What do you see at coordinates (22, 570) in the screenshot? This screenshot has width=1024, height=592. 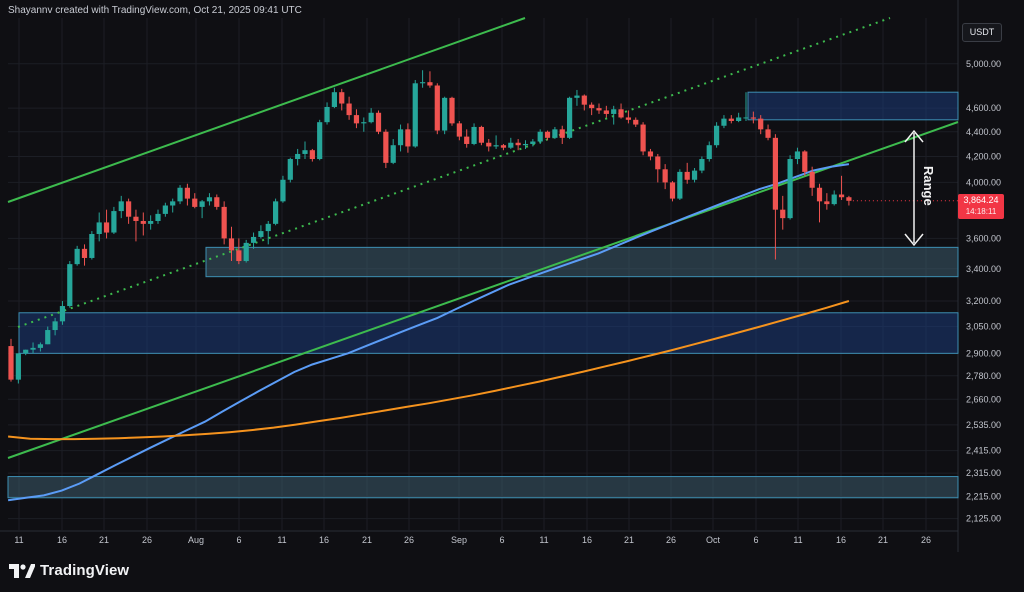 I see `tradingview-logo-icon` at bounding box center [22, 570].